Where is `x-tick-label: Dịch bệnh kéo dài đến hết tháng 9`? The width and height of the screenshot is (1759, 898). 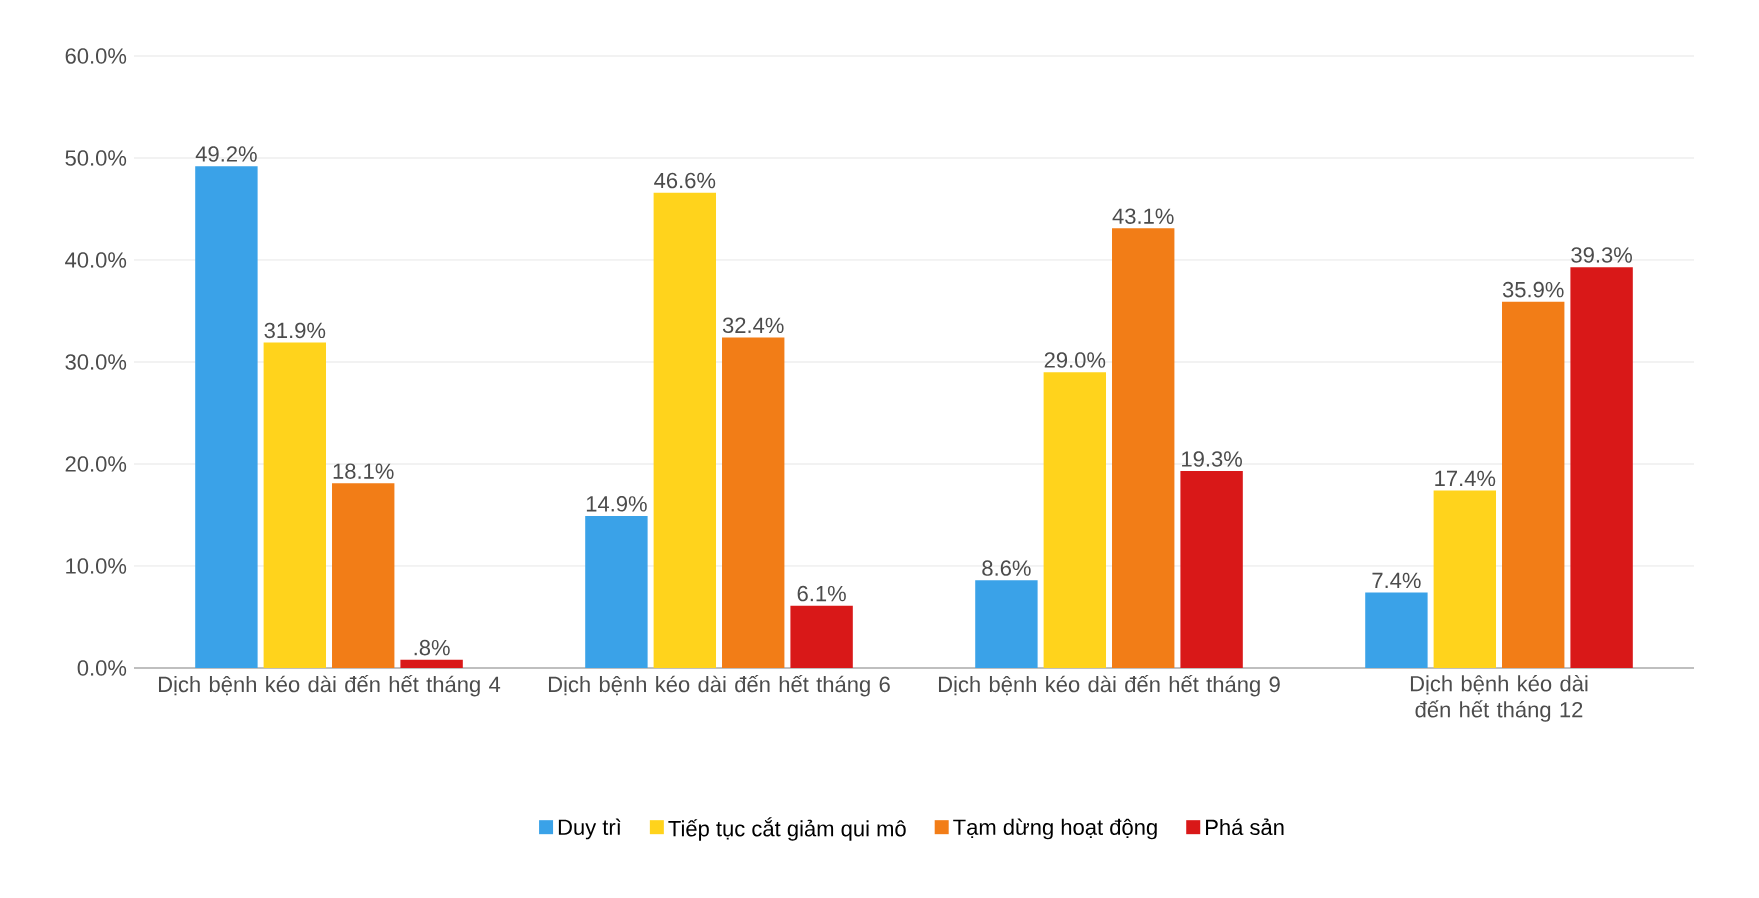 x-tick-label: Dịch bệnh kéo dài đến hết tháng 9 is located at coordinates (1109, 686).